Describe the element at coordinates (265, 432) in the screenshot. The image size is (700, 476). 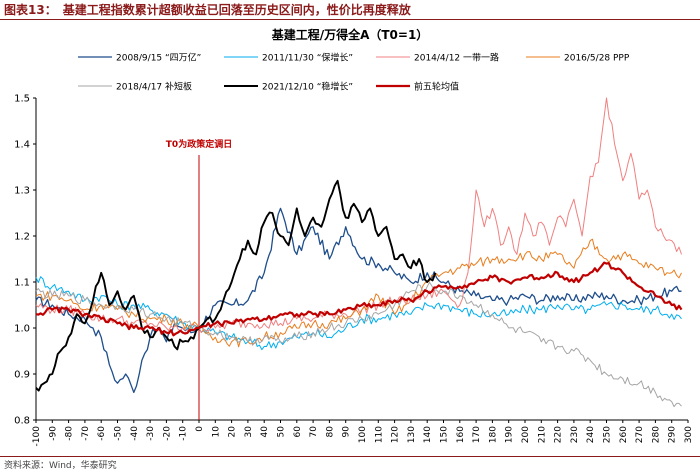
I see `x-tick-label: 40` at that location.